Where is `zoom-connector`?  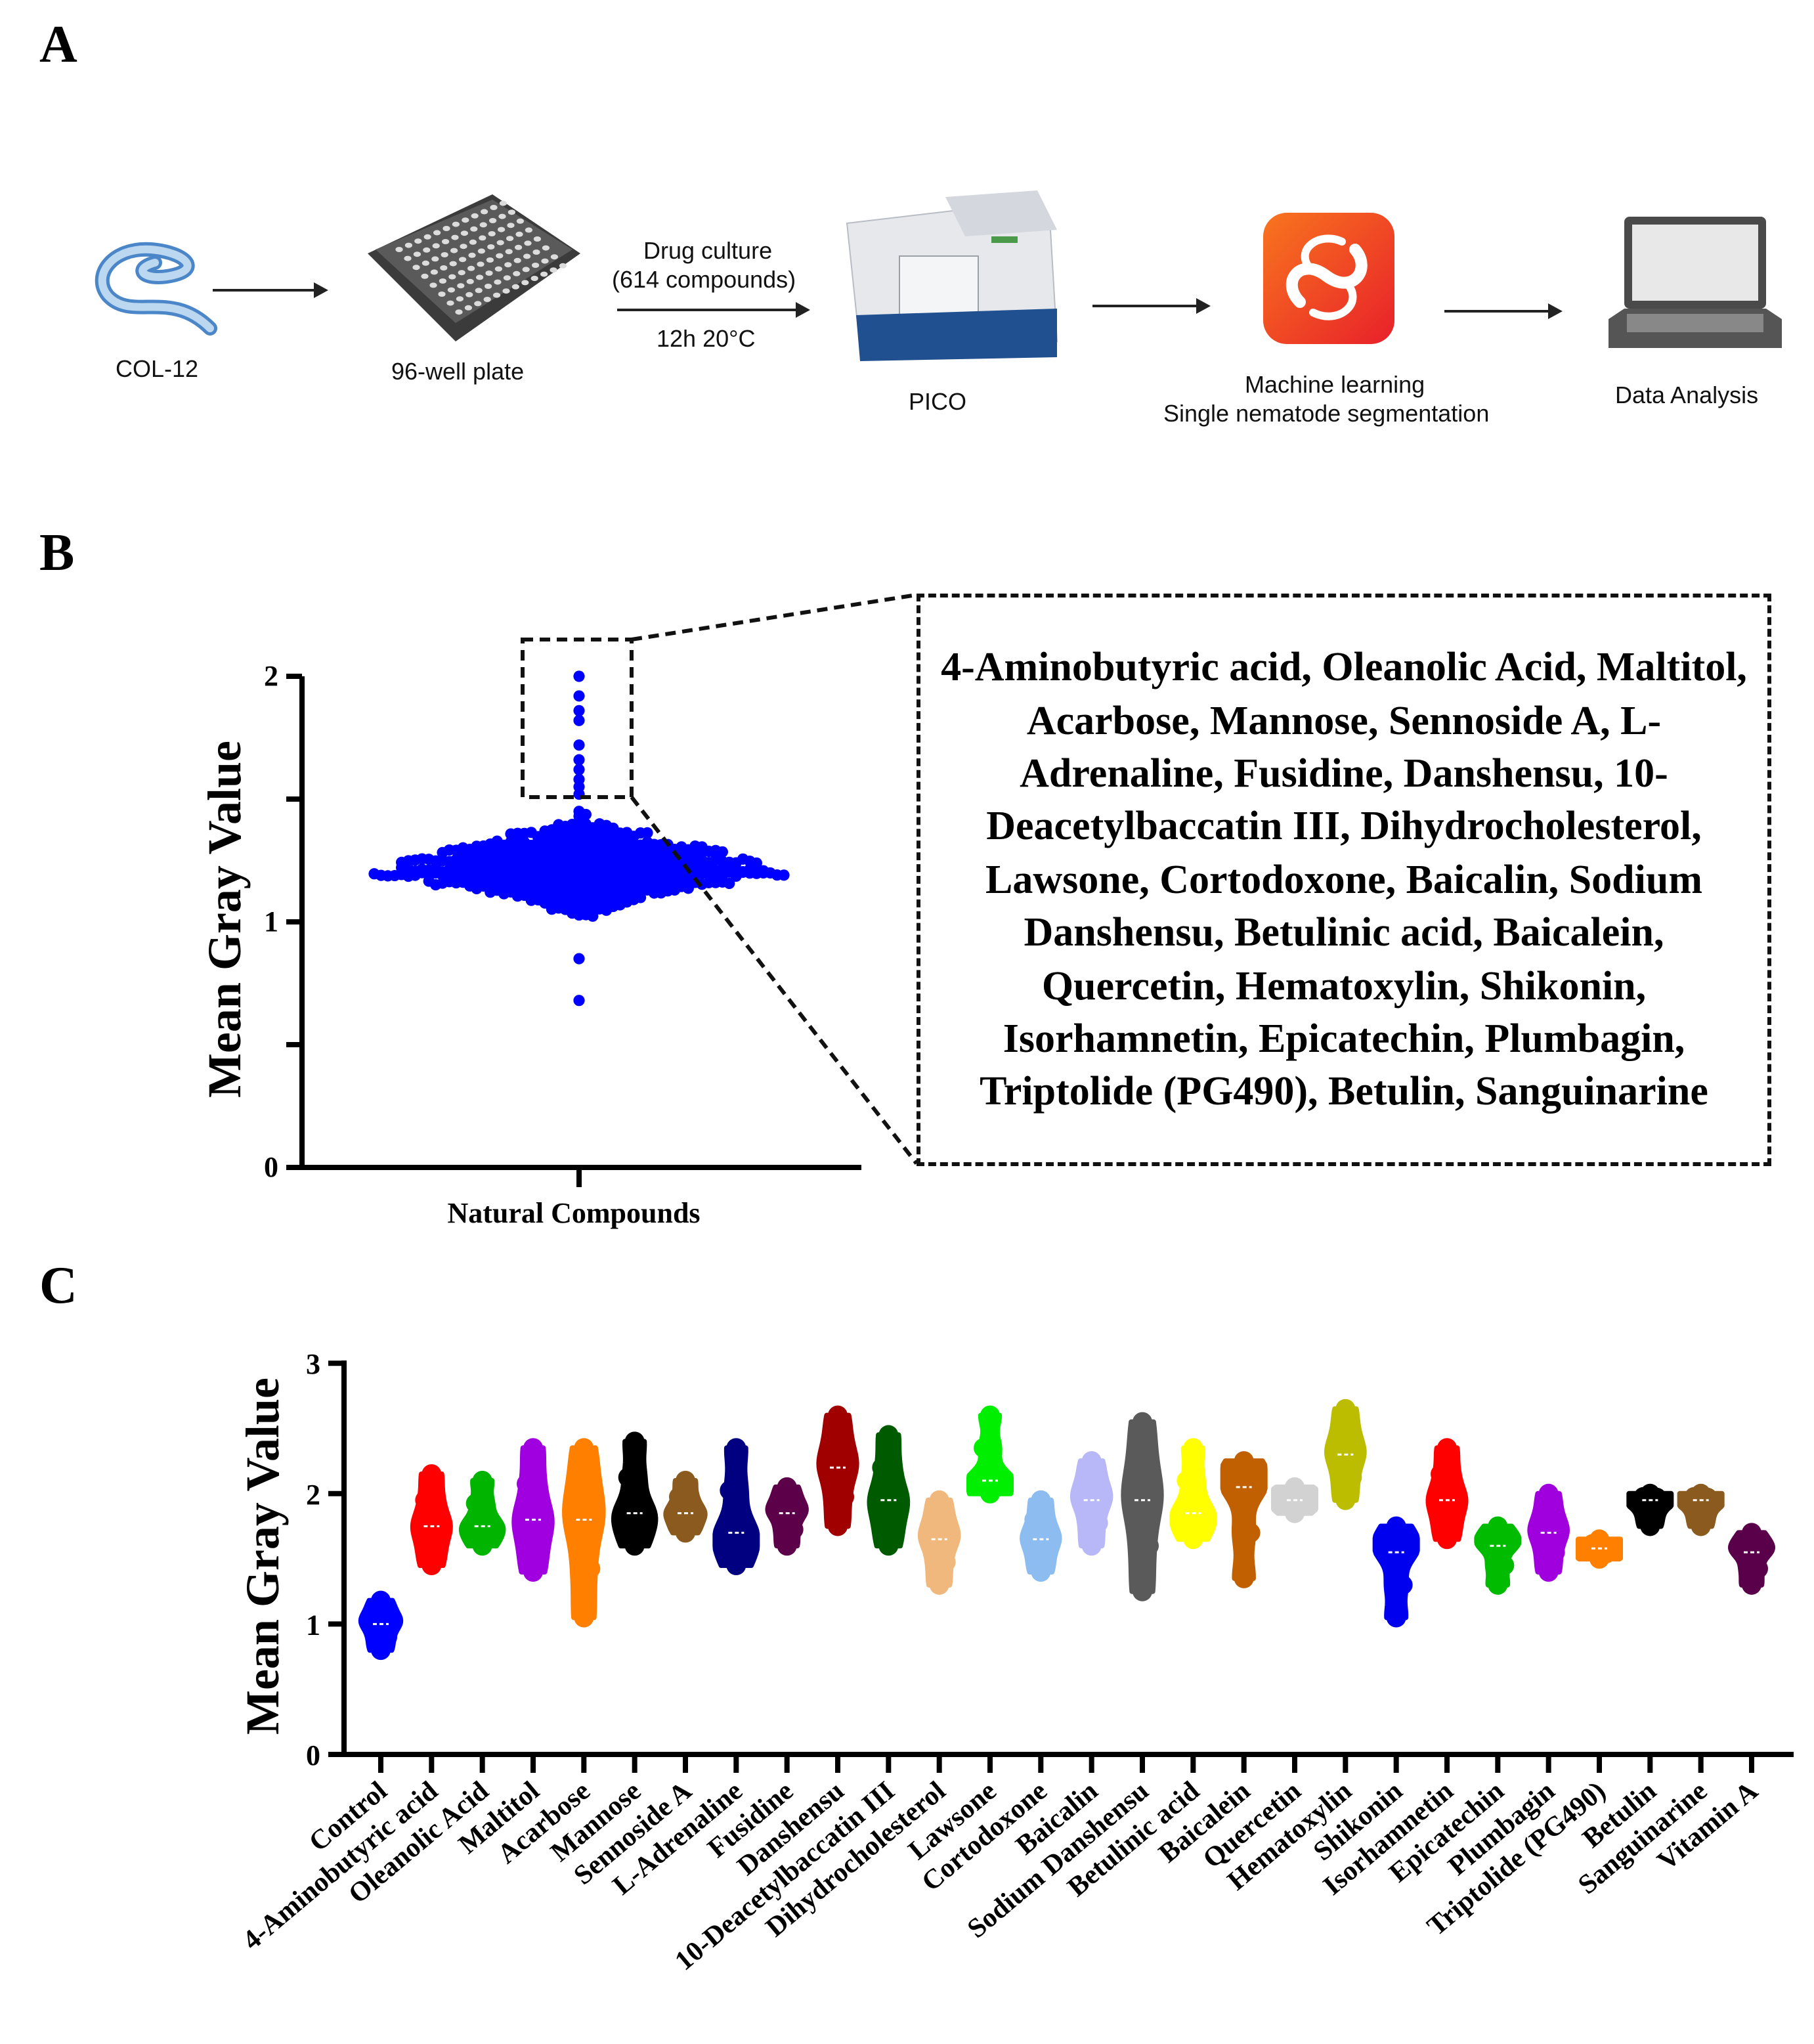
zoom-connector is located at coordinates (774, 980).